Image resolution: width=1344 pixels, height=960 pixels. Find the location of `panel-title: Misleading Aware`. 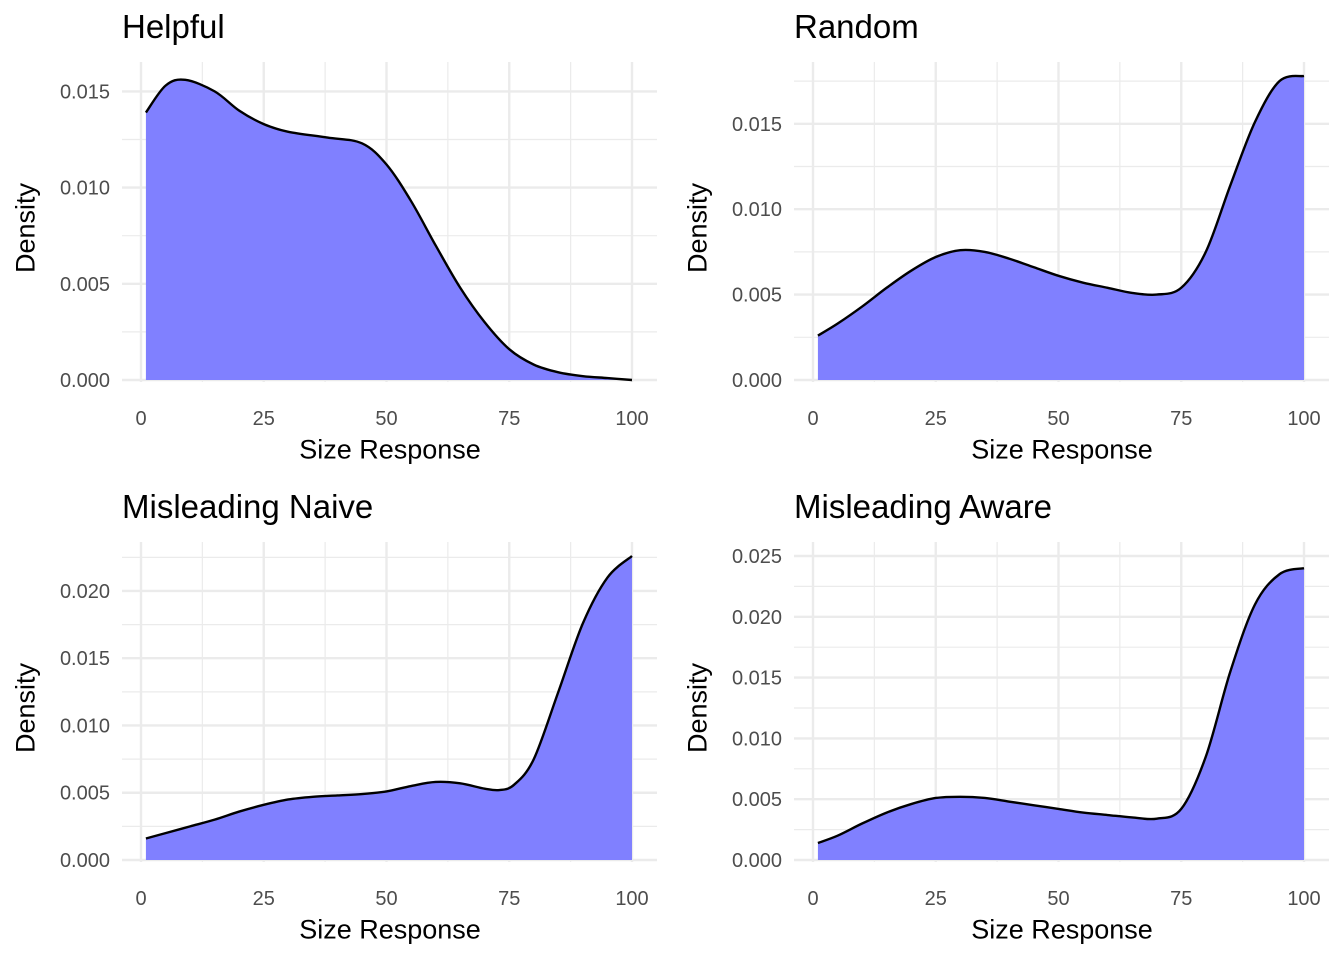

panel-title: Misleading Aware is located at coordinates (923, 506).